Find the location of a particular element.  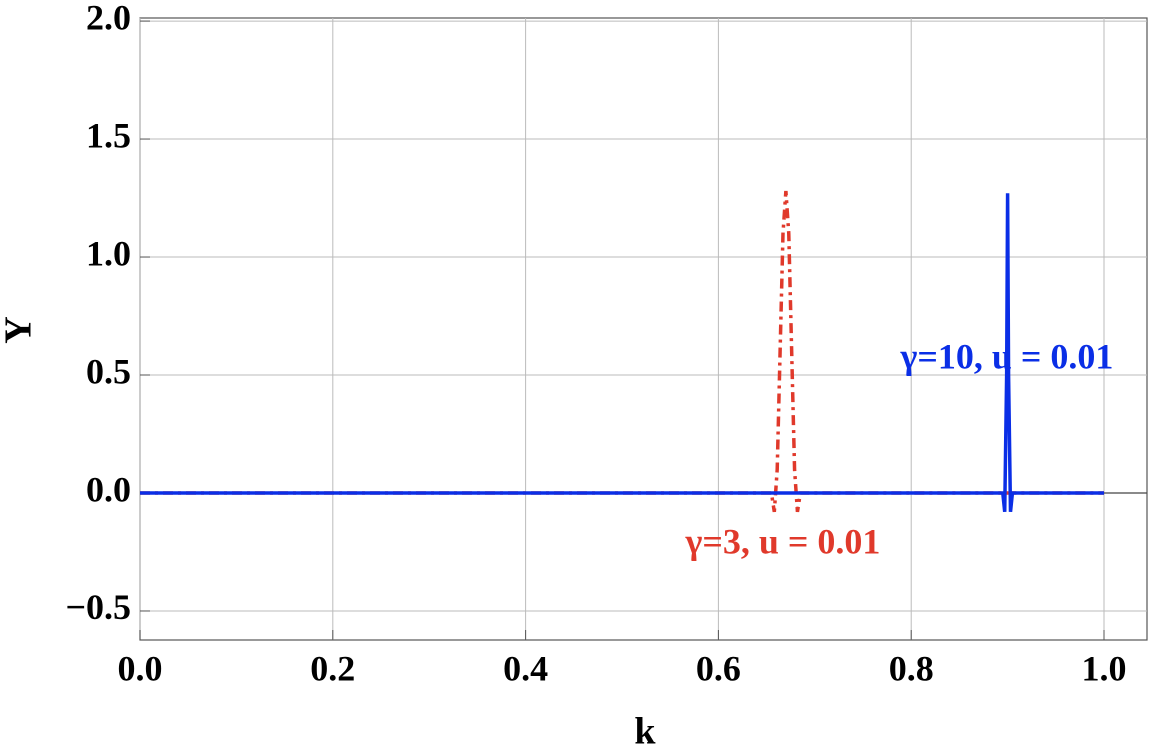

x-tick-label: 0.4 is located at coordinates (525, 668).